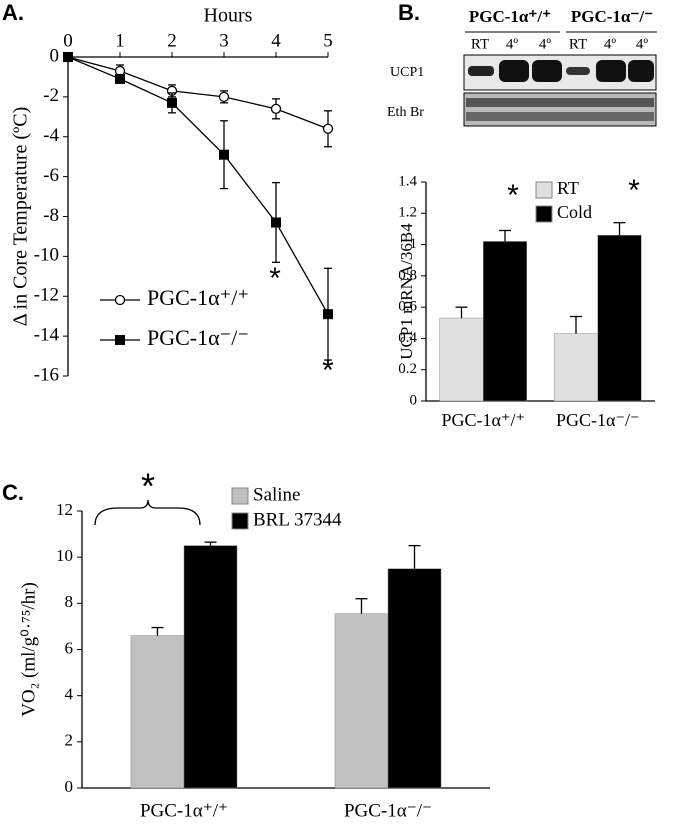  What do you see at coordinates (13, 12) in the screenshot?
I see `panel-label: A.` at bounding box center [13, 12].